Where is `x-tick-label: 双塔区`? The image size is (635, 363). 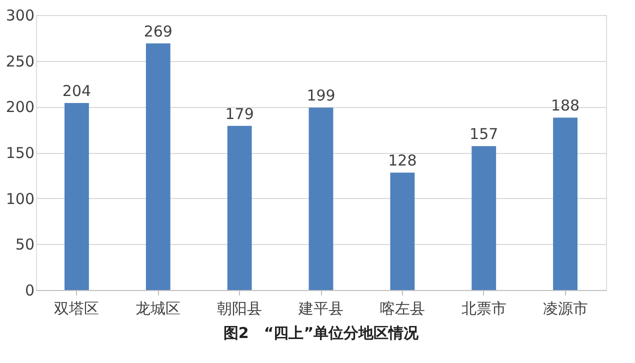 x-tick-label: 双塔区 is located at coordinates (77, 309).